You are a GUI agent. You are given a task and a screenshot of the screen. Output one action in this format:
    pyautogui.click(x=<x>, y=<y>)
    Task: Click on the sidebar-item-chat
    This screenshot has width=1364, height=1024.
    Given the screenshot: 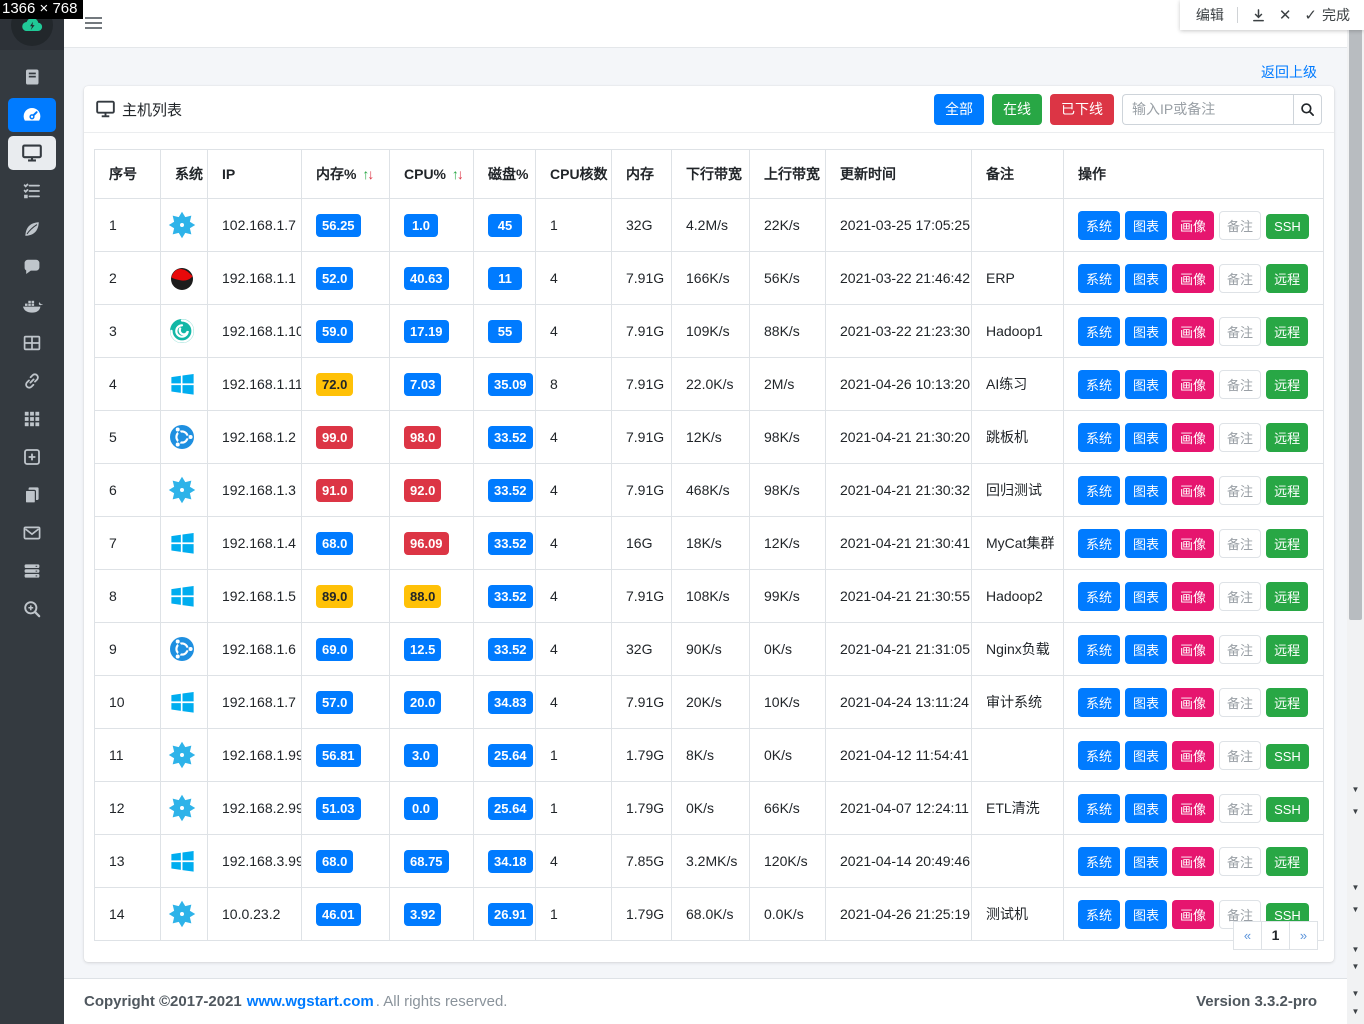 What is the action you would take?
    pyautogui.click(x=32, y=267)
    